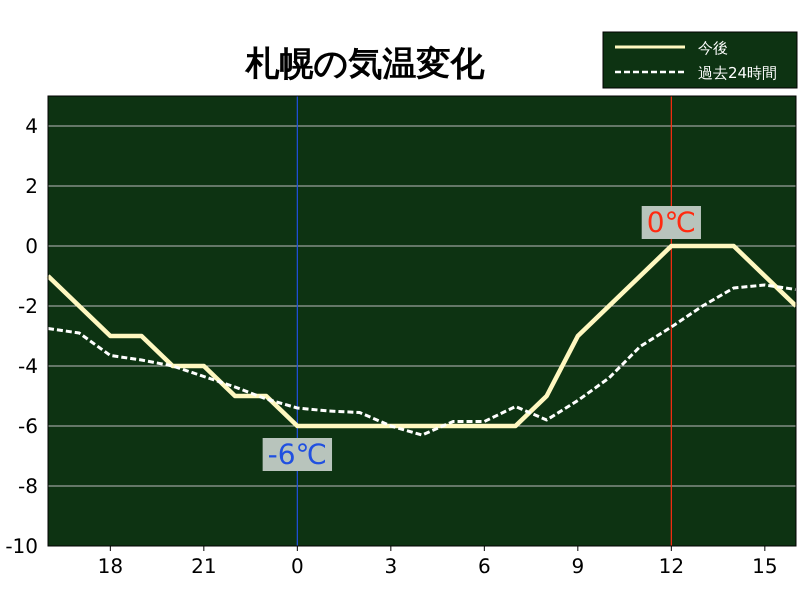 The width and height of the screenshot is (800, 600). I want to click on y-tick-label: -6, so click(28, 426).